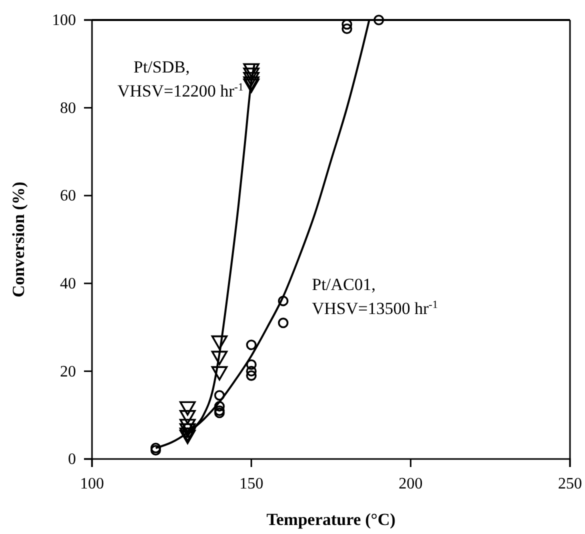 This screenshot has height=534, width=585. Describe the element at coordinates (72, 459) in the screenshot. I see `y-tick-label: 0` at that location.